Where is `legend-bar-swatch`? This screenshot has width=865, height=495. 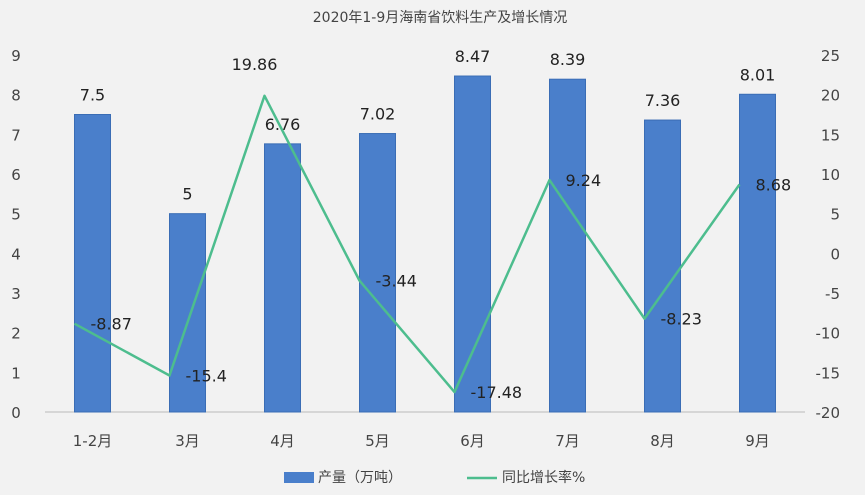
legend-bar-swatch is located at coordinates (299, 477).